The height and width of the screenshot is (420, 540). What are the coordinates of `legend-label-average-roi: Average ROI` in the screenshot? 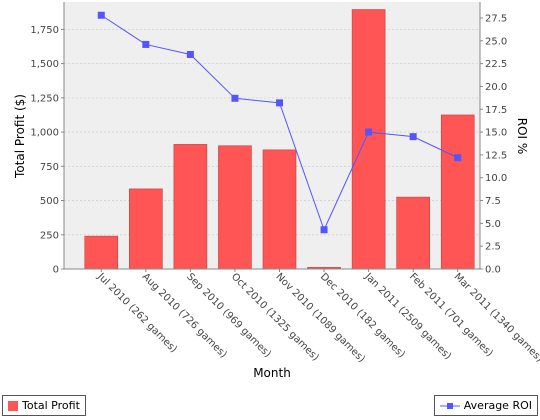 It's located at (497, 405).